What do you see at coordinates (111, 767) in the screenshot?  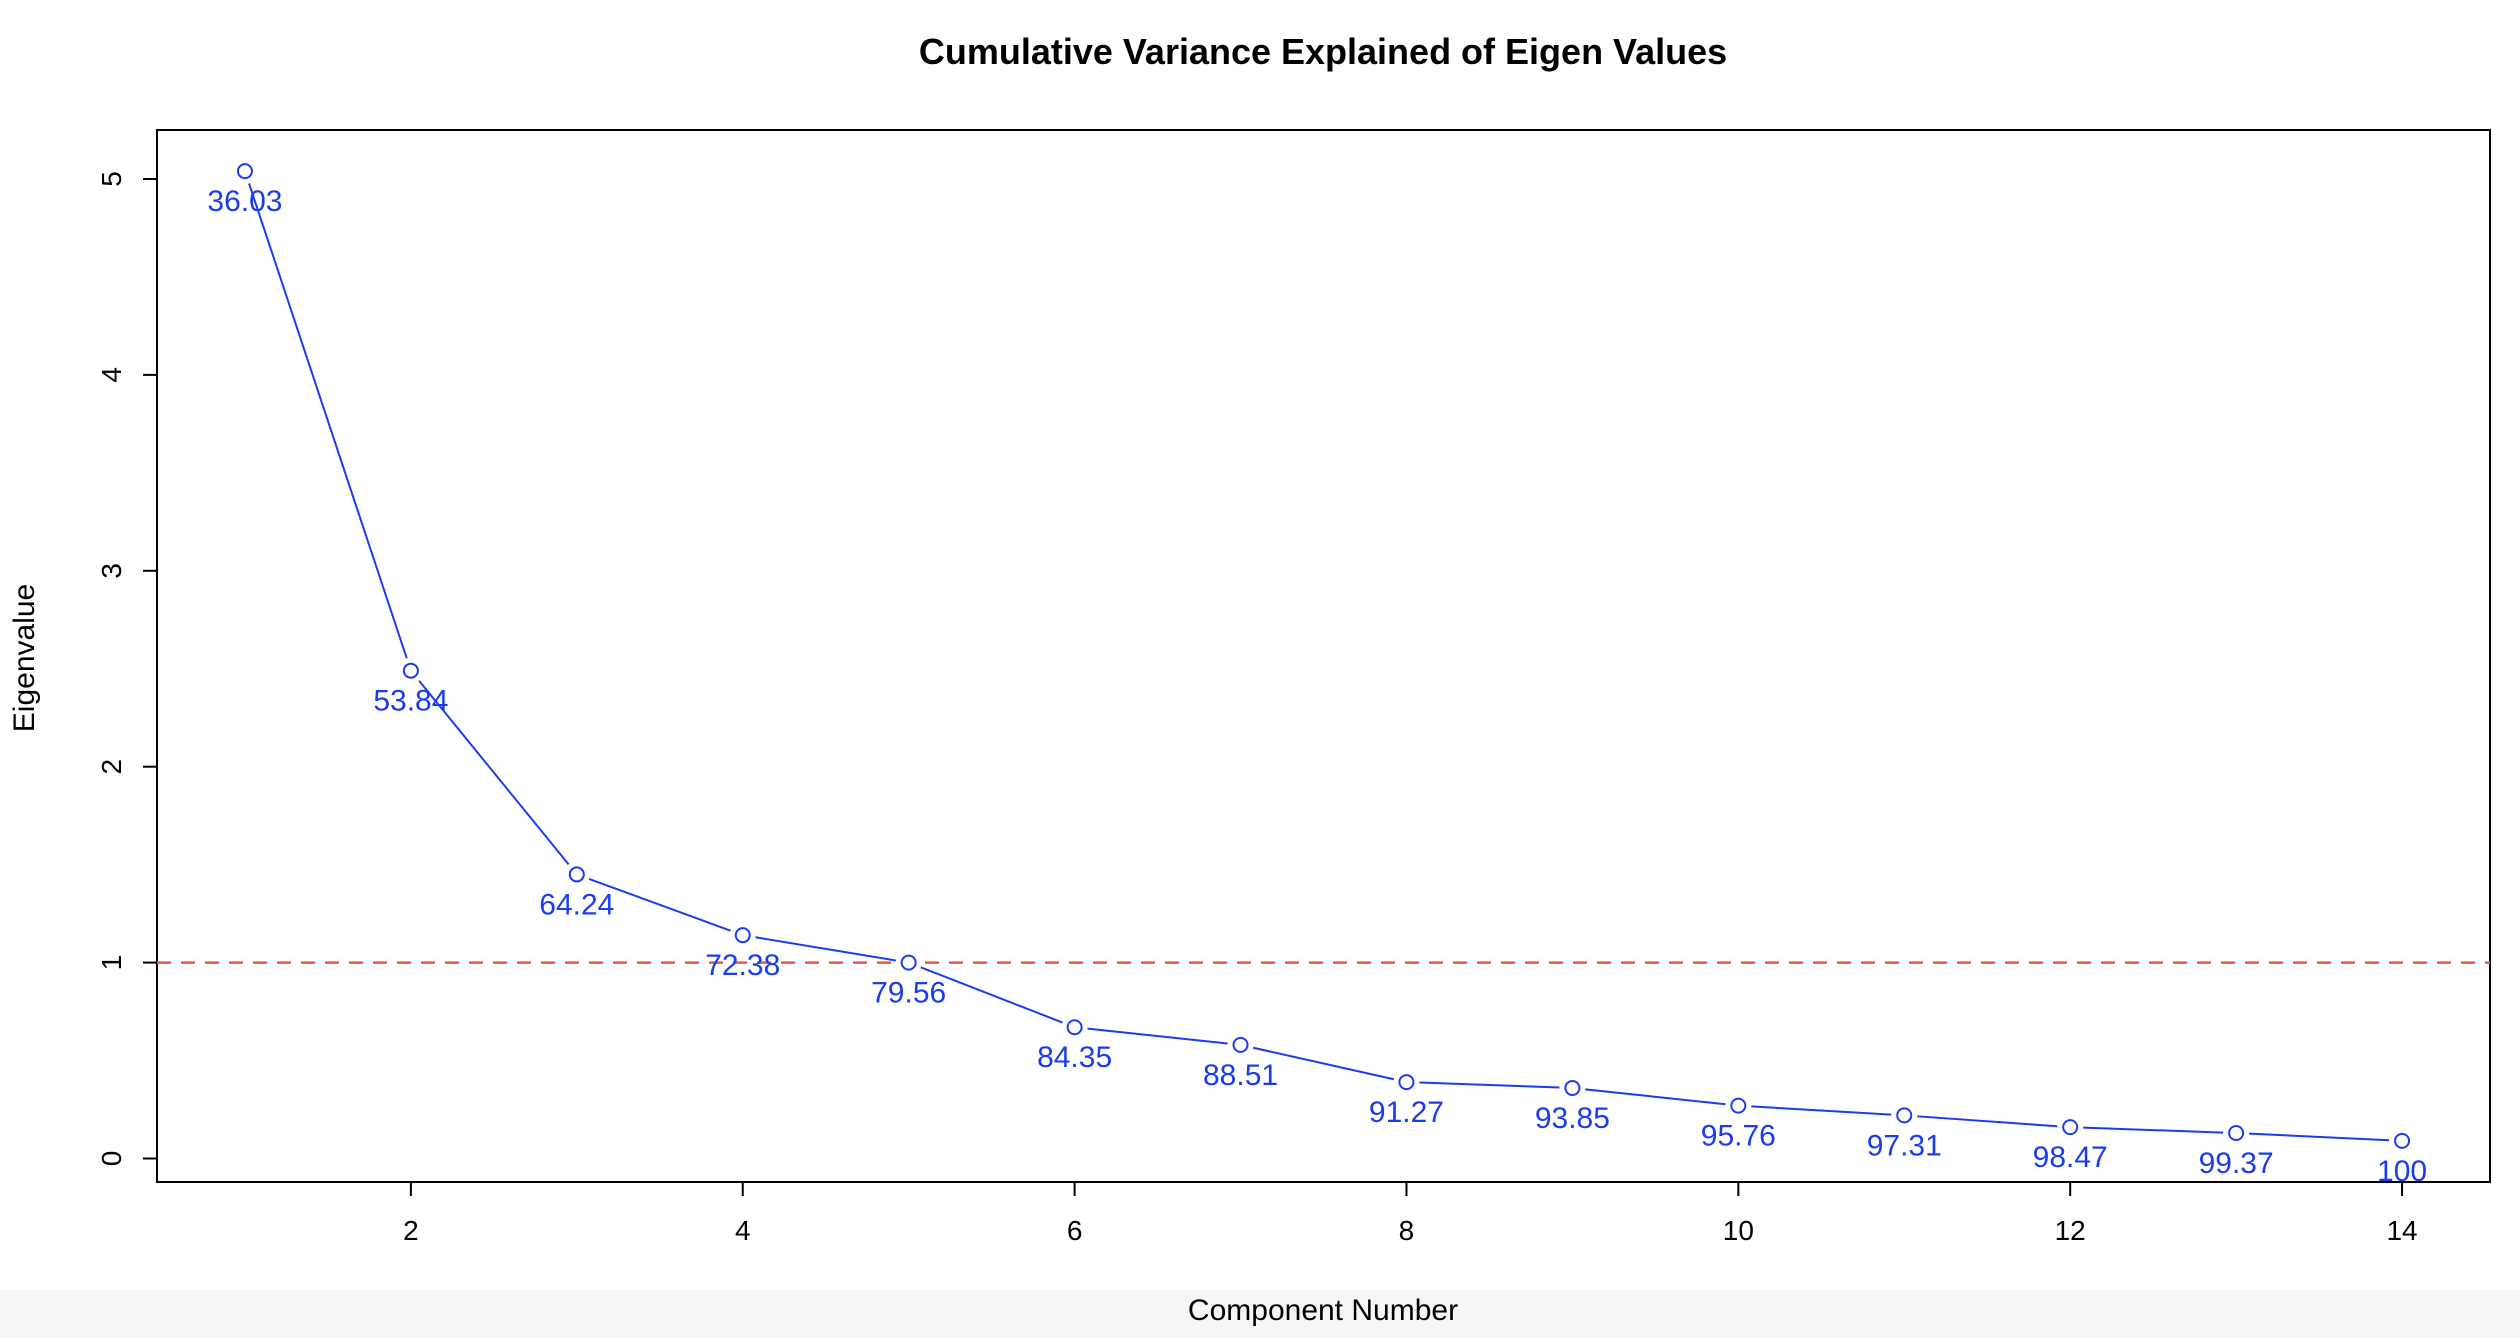 I see `y-tick-label: 2` at bounding box center [111, 767].